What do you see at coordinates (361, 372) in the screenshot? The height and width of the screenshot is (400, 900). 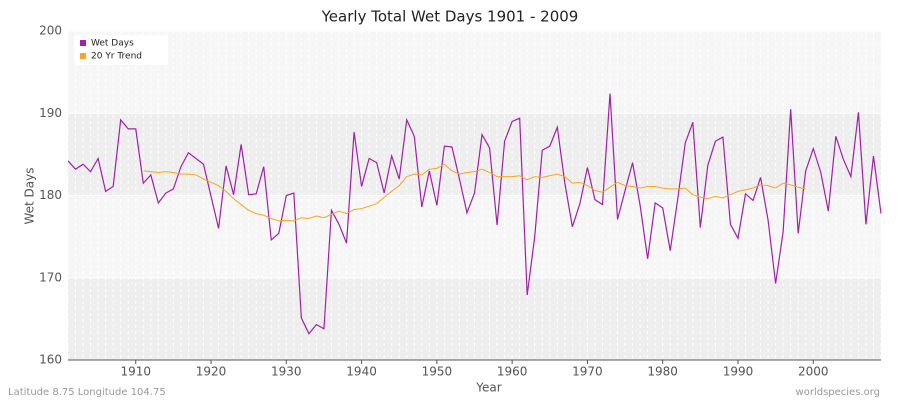 I see `x-tick-label: 1940` at bounding box center [361, 372].